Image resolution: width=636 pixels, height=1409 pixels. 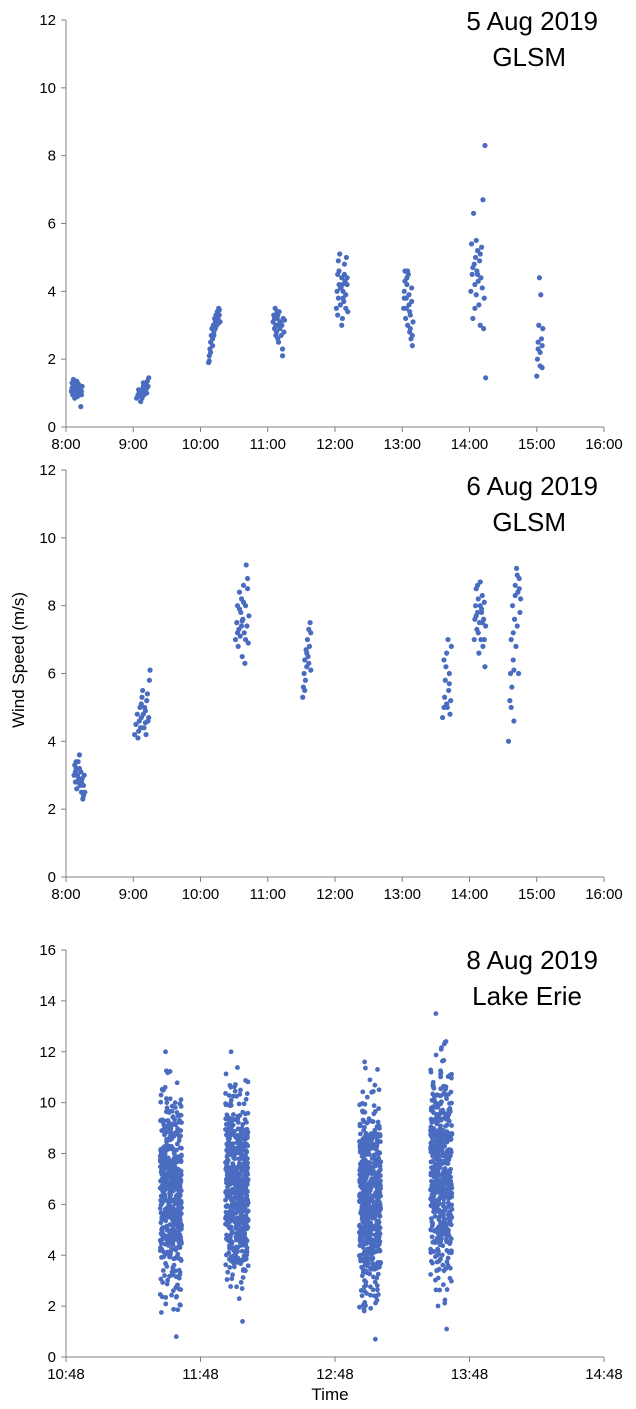 What do you see at coordinates (532, 960) in the screenshot?
I see `panel-annotation-line1: 8 Aug 2019` at bounding box center [532, 960].